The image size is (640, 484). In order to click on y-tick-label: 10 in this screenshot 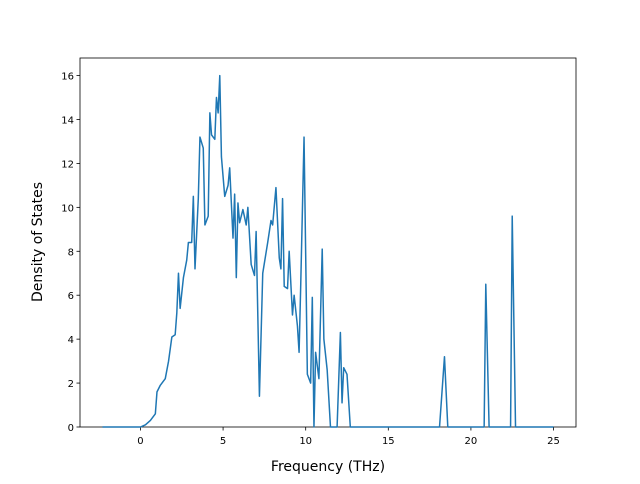, I will do `click(67, 208)`.